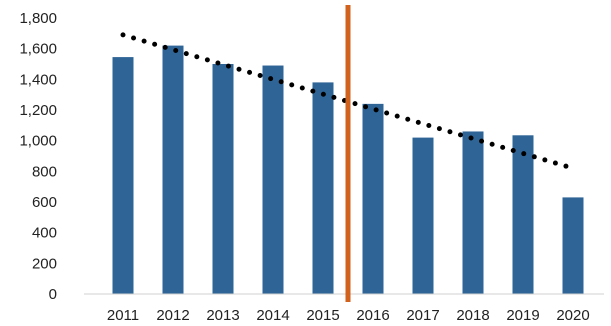  I want to click on bar-2019, so click(523, 214).